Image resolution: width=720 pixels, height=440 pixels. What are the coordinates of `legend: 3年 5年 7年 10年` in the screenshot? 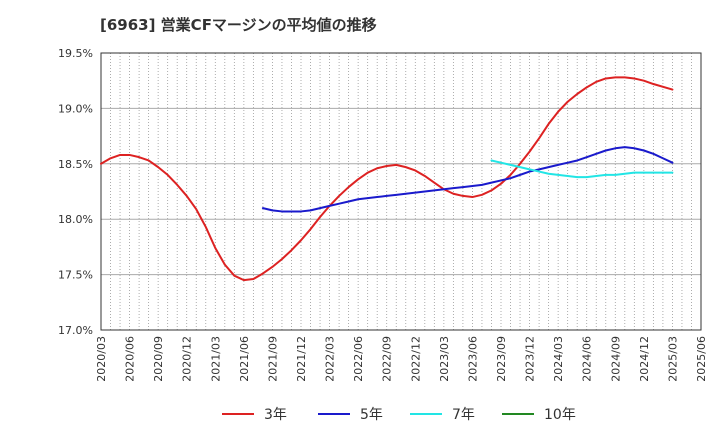 It's located at (360, 414).